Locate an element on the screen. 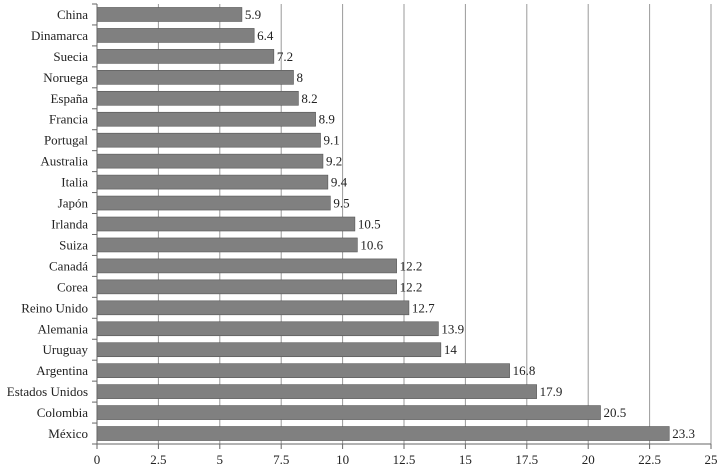 This screenshot has width=724, height=470. value-label: 10.6 is located at coordinates (371, 244).